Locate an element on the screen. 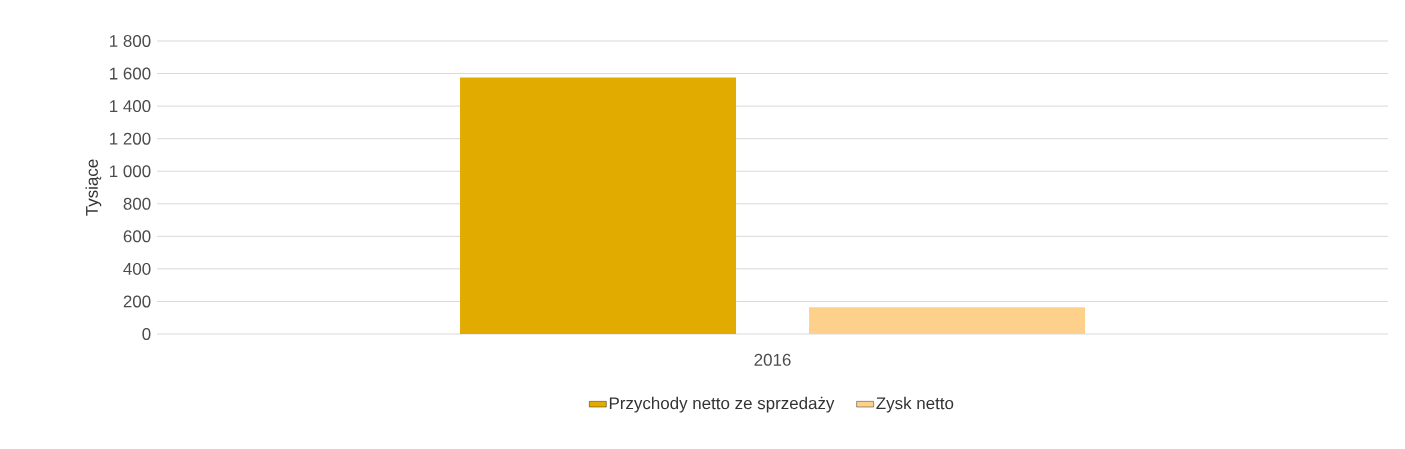 The width and height of the screenshot is (1405, 449). y-tick-label: 1 400 is located at coordinates (130, 106).